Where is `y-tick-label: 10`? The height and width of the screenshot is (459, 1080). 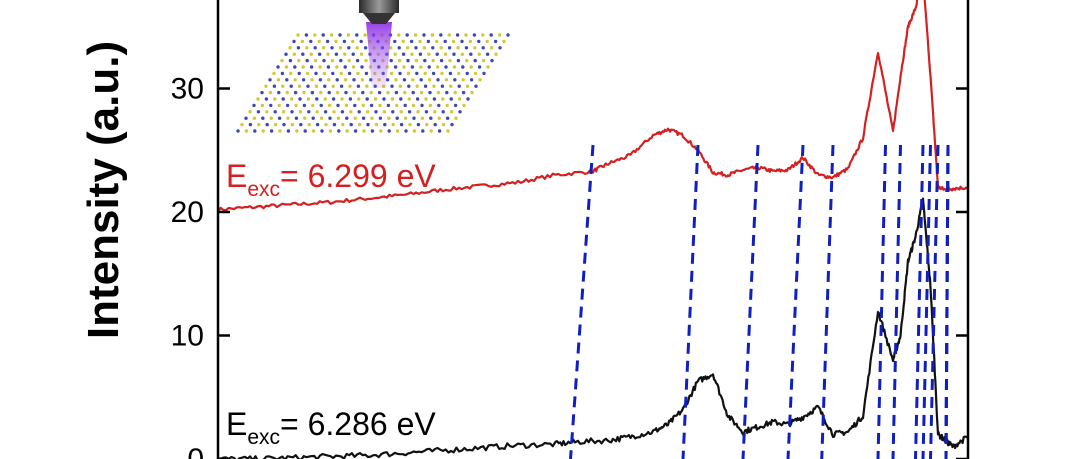 y-tick-label: 10 is located at coordinates (187, 336).